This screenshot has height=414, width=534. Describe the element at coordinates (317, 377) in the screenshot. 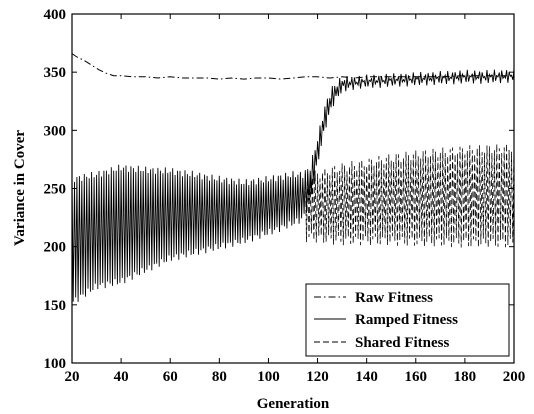

I see `x-tick-label: 120` at that location.